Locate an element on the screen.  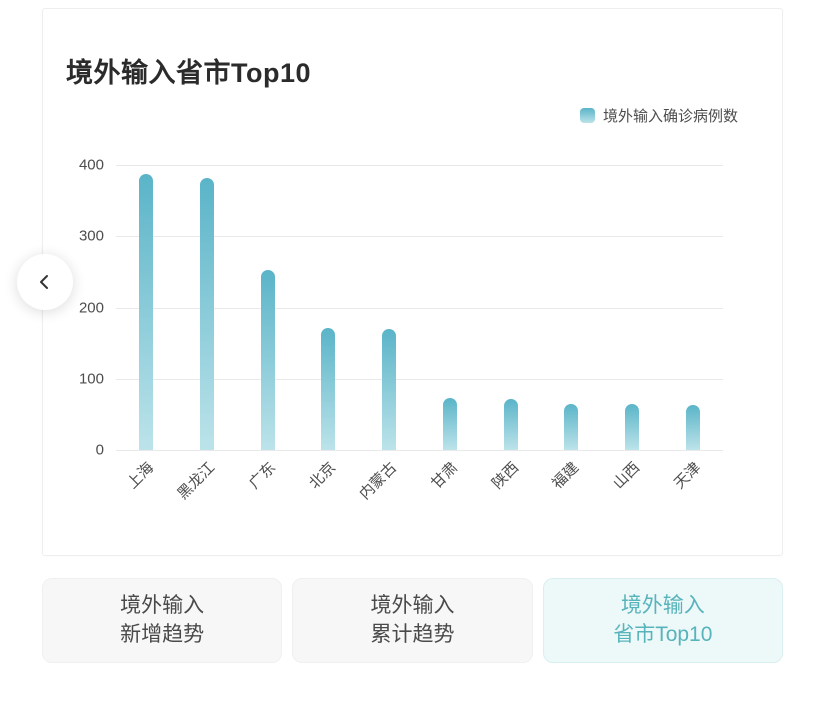
legend-label: 境外输入确诊病例数 is located at coordinates (670, 116).